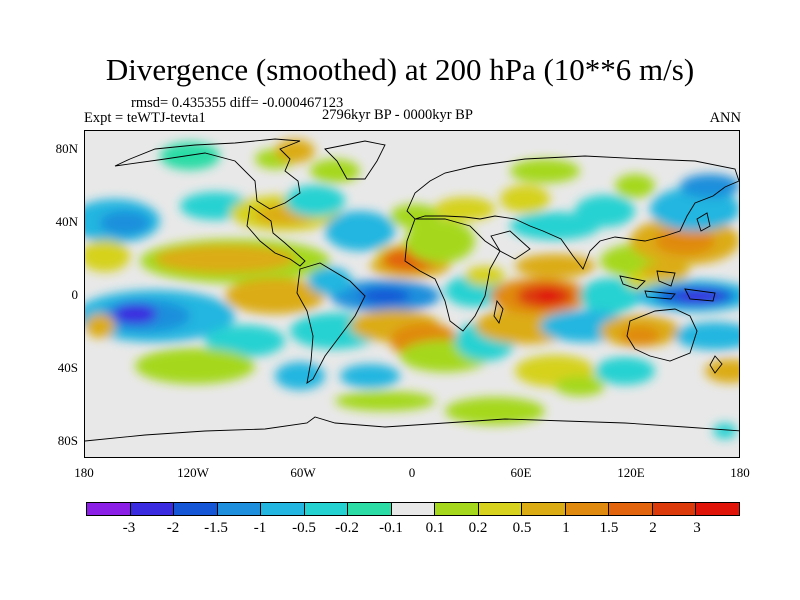 Image resolution: width=800 pixels, height=600 pixels. I want to click on y-tick-label: 80N, so click(66, 148).